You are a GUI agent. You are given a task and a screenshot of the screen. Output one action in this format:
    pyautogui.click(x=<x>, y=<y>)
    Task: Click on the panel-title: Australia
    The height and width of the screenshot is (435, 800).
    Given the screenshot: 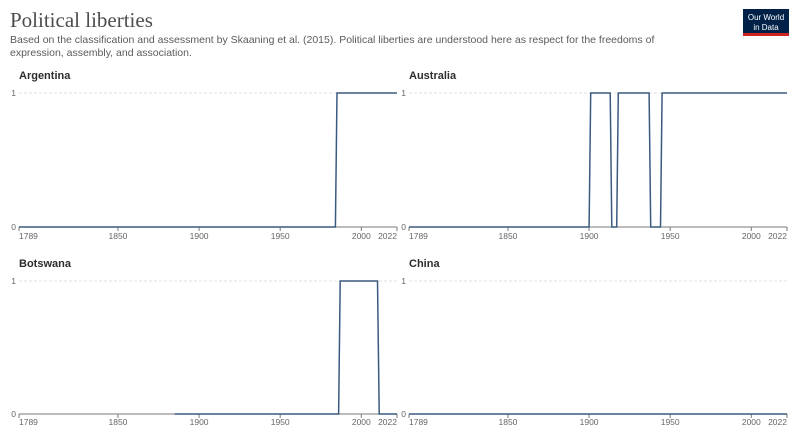 What is the action you would take?
    pyautogui.click(x=433, y=76)
    